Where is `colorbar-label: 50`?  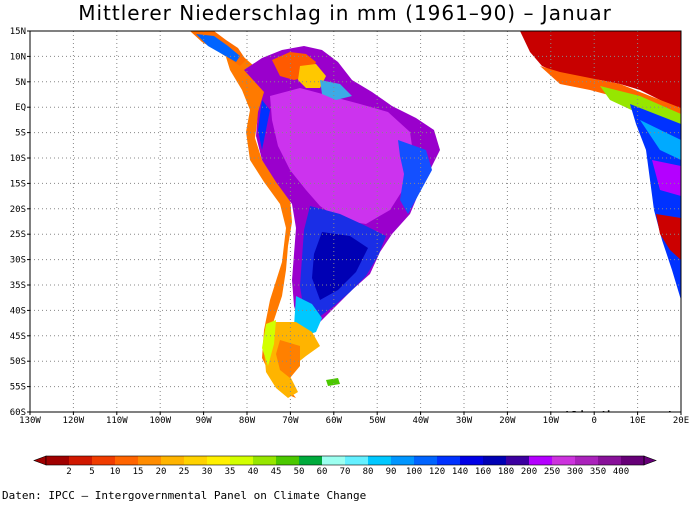
colorbar-label: 50 is located at coordinates (299, 472).